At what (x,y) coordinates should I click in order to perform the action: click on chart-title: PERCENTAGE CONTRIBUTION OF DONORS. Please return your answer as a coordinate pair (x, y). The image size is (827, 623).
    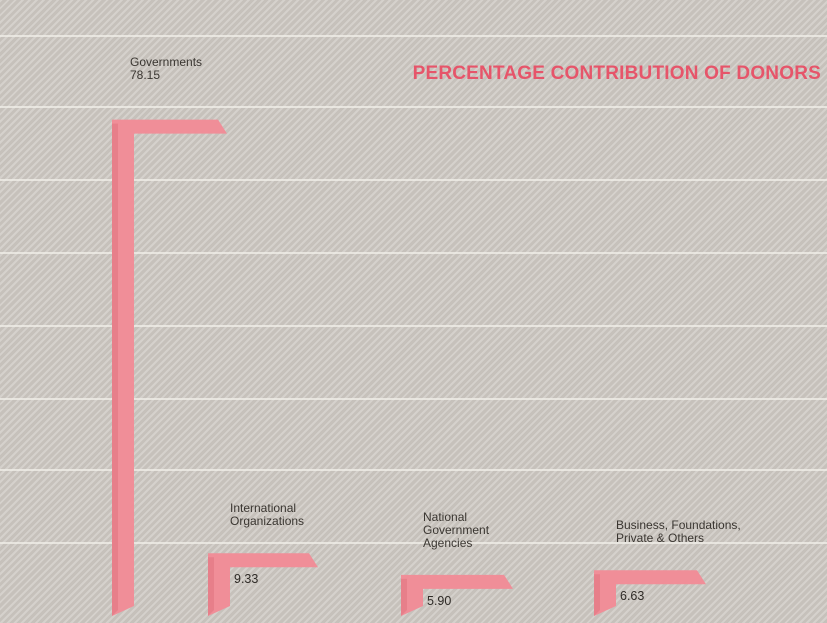
    Looking at the image, I should click on (617, 73).